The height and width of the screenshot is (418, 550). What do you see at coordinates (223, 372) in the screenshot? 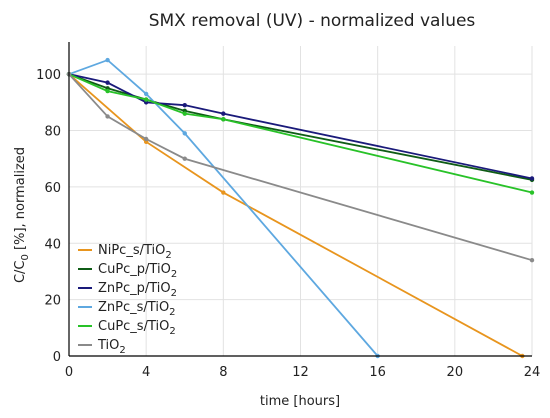
I see `x-tick-label: 8` at bounding box center [223, 372].